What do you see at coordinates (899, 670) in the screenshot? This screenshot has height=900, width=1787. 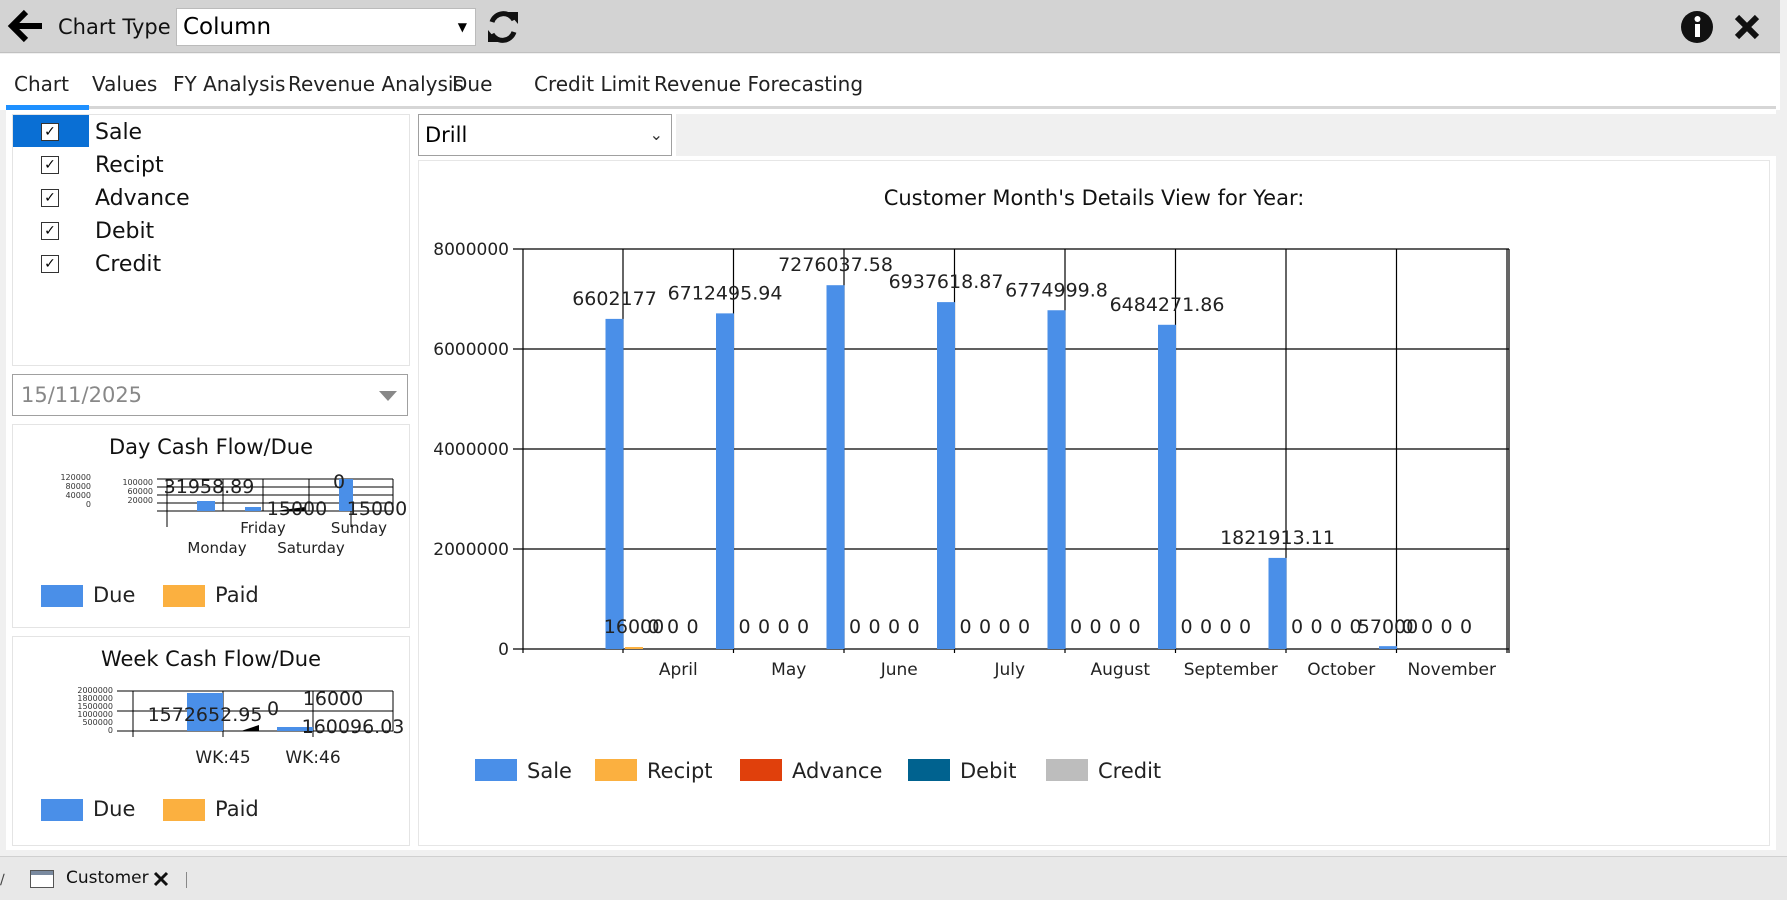 I see `xtick-label: June` at bounding box center [899, 670].